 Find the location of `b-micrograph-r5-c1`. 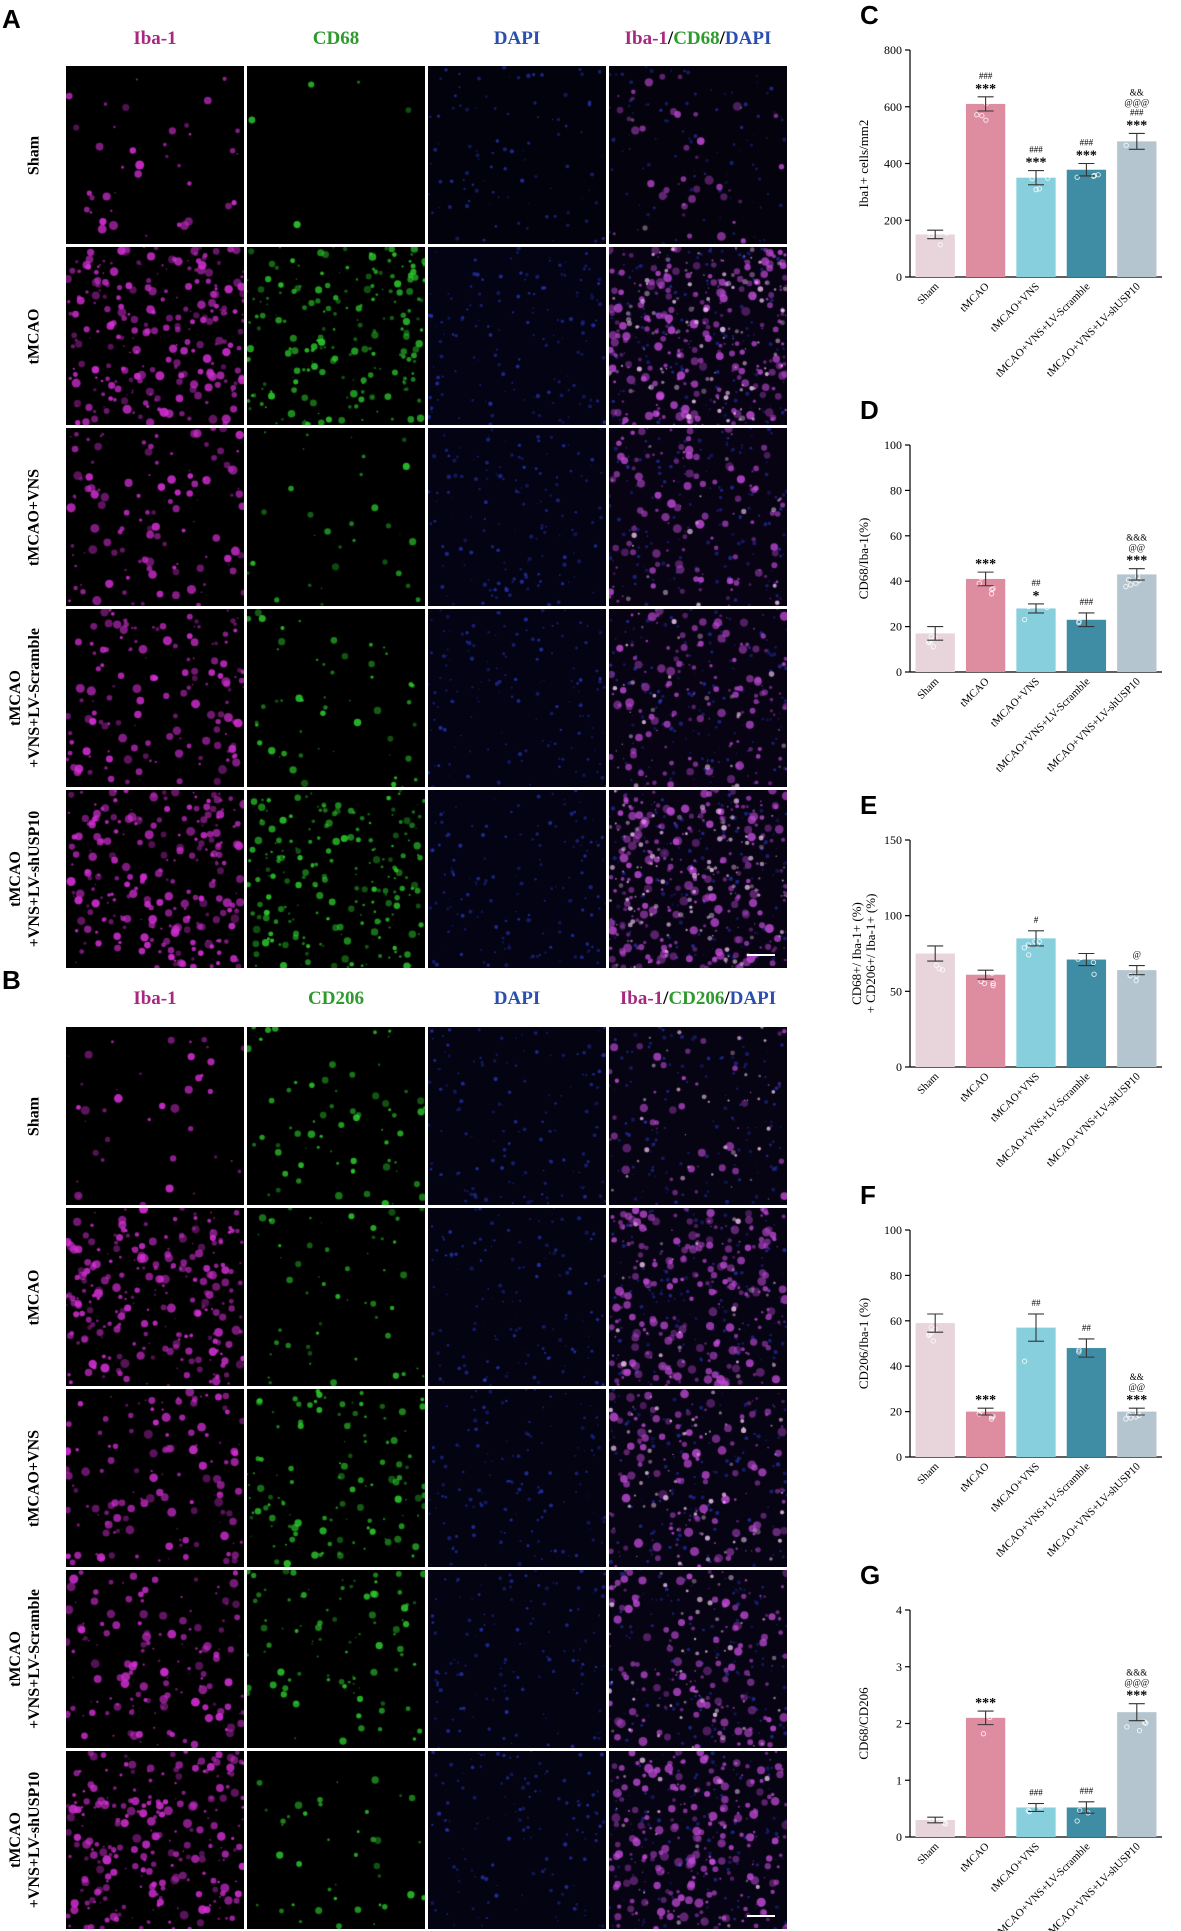

b-micrograph-r5-c1 is located at coordinates (155, 1840).